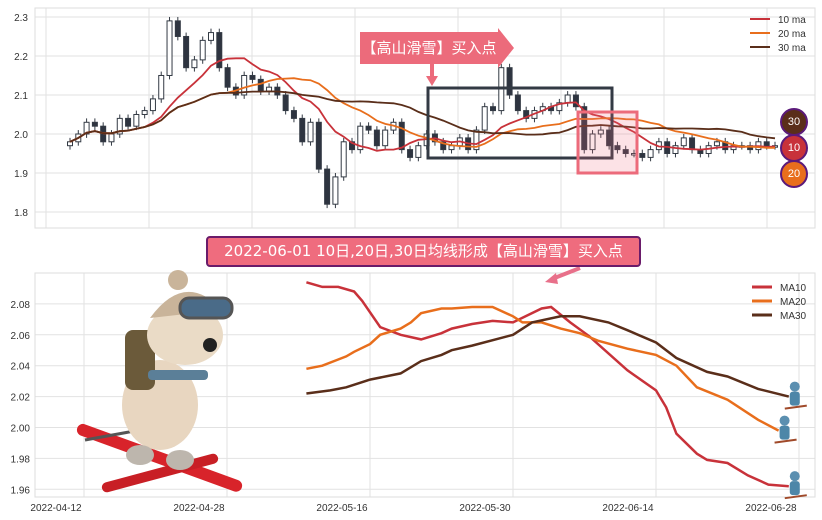  Describe the element at coordinates (548, 356) in the screenshot. I see `series-line-ma30` at that location.